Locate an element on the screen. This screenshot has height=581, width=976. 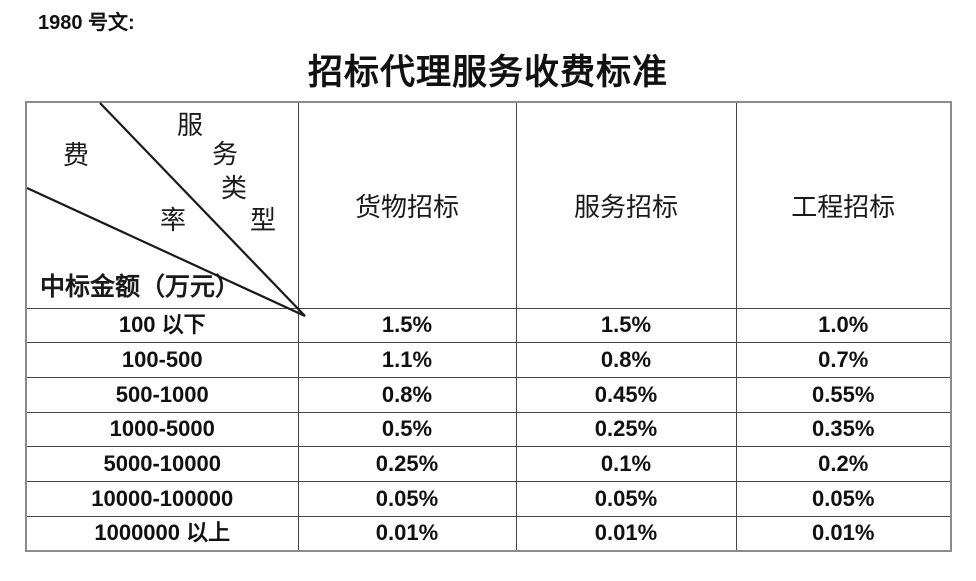
column-header-services: 服务招标 is located at coordinates (626, 205).